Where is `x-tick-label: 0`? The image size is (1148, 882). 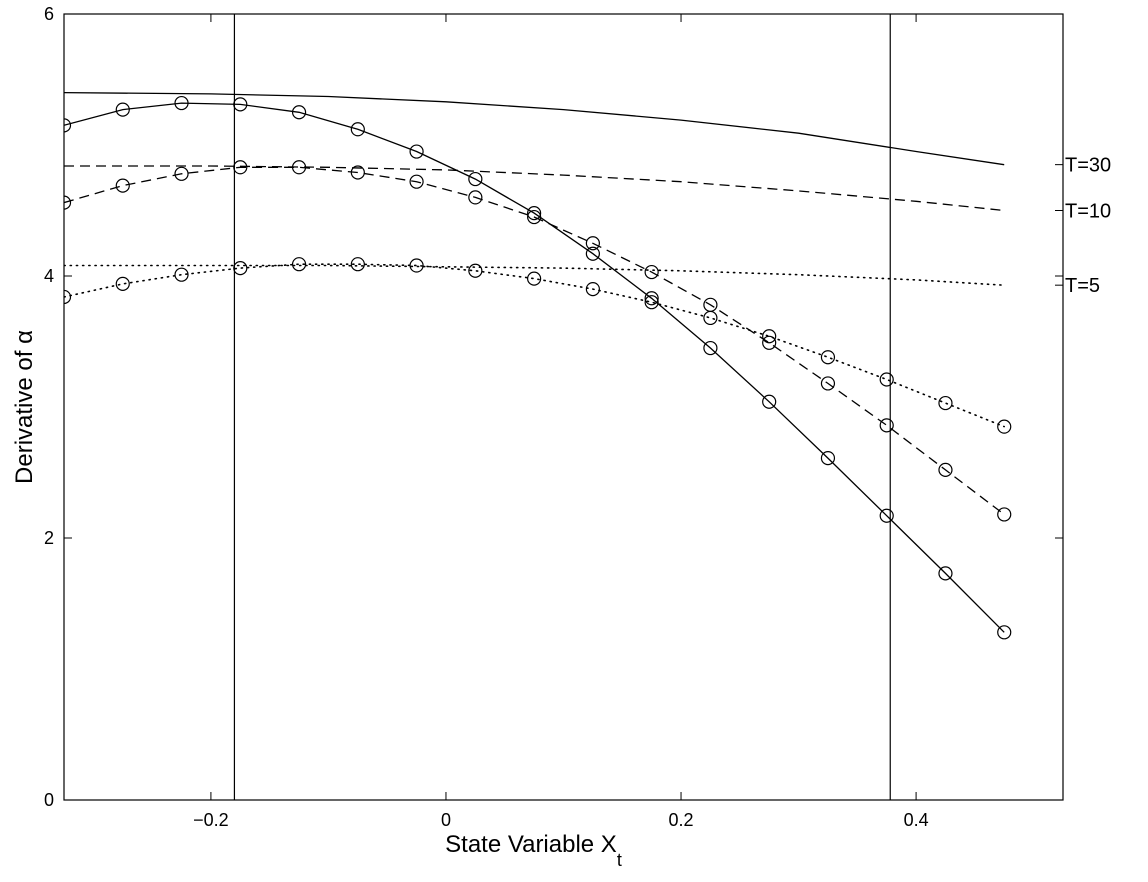 x-tick-label: 0 is located at coordinates (446, 820).